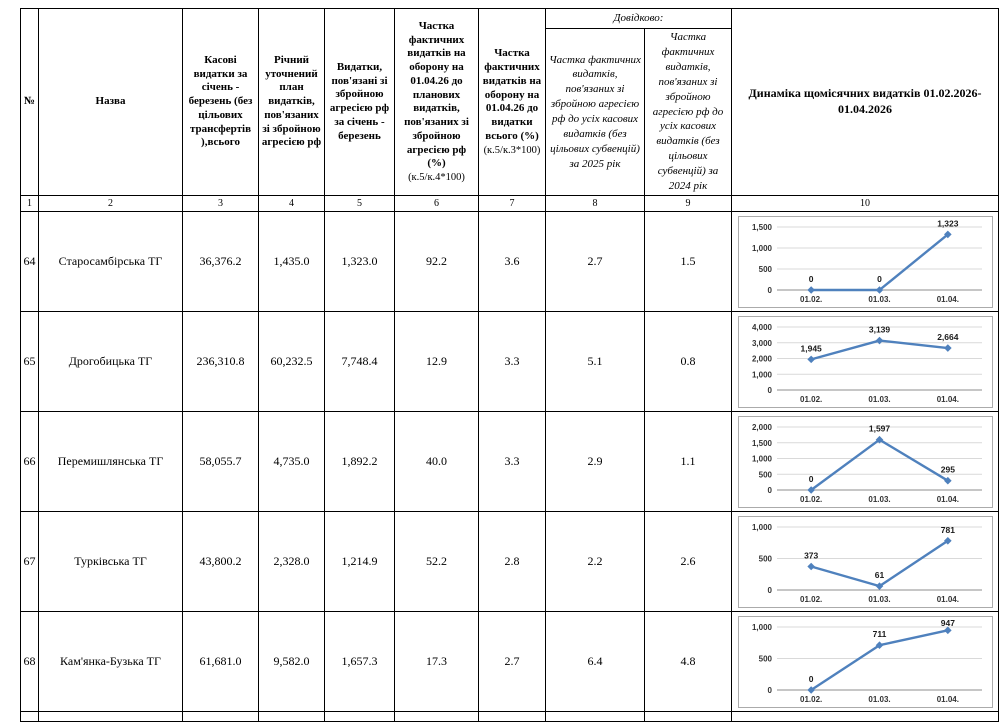  I want to click on defense-expenditures-value: 1,214.9, so click(359, 561).